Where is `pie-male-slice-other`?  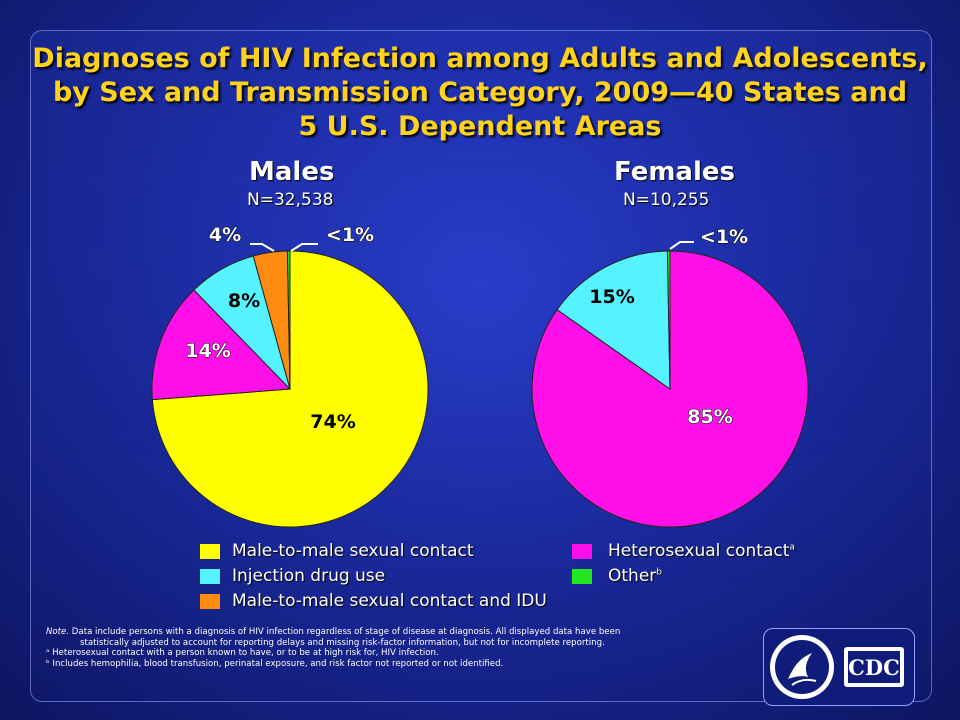
pie-male-slice-other is located at coordinates (288, 320).